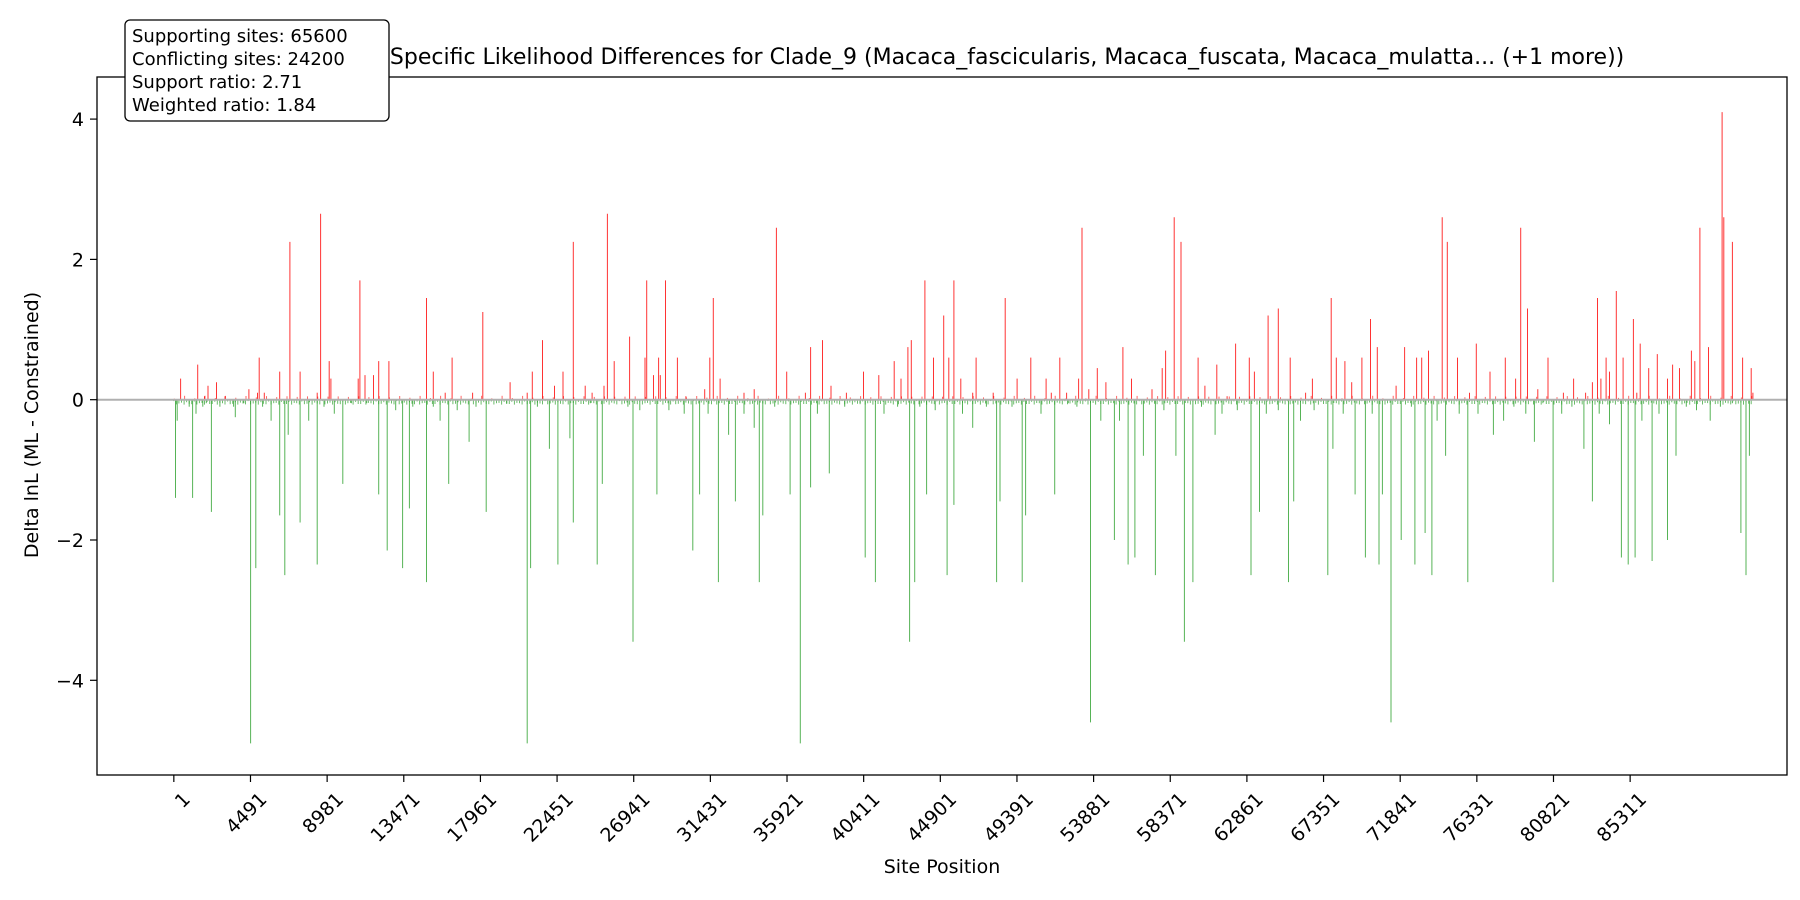 This screenshot has width=1800, height=900. I want to click on weighted-ratio-stat: Weighted ratio: 1.84, so click(224, 105).